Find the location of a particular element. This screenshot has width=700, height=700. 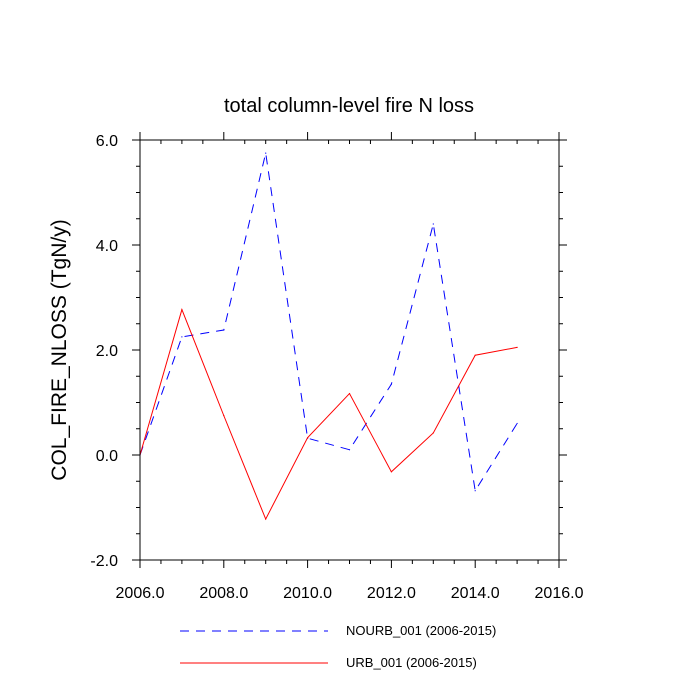

x-tick-label: 2012.0 is located at coordinates (391, 593).